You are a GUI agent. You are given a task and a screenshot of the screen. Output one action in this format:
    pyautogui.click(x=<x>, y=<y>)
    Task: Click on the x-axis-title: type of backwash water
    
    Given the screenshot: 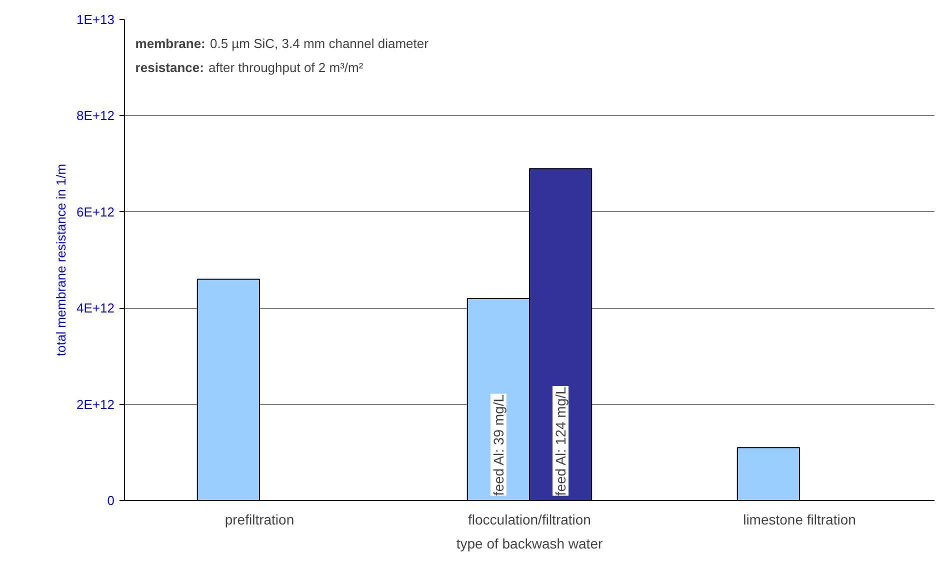 What is the action you would take?
    pyautogui.click(x=529, y=544)
    